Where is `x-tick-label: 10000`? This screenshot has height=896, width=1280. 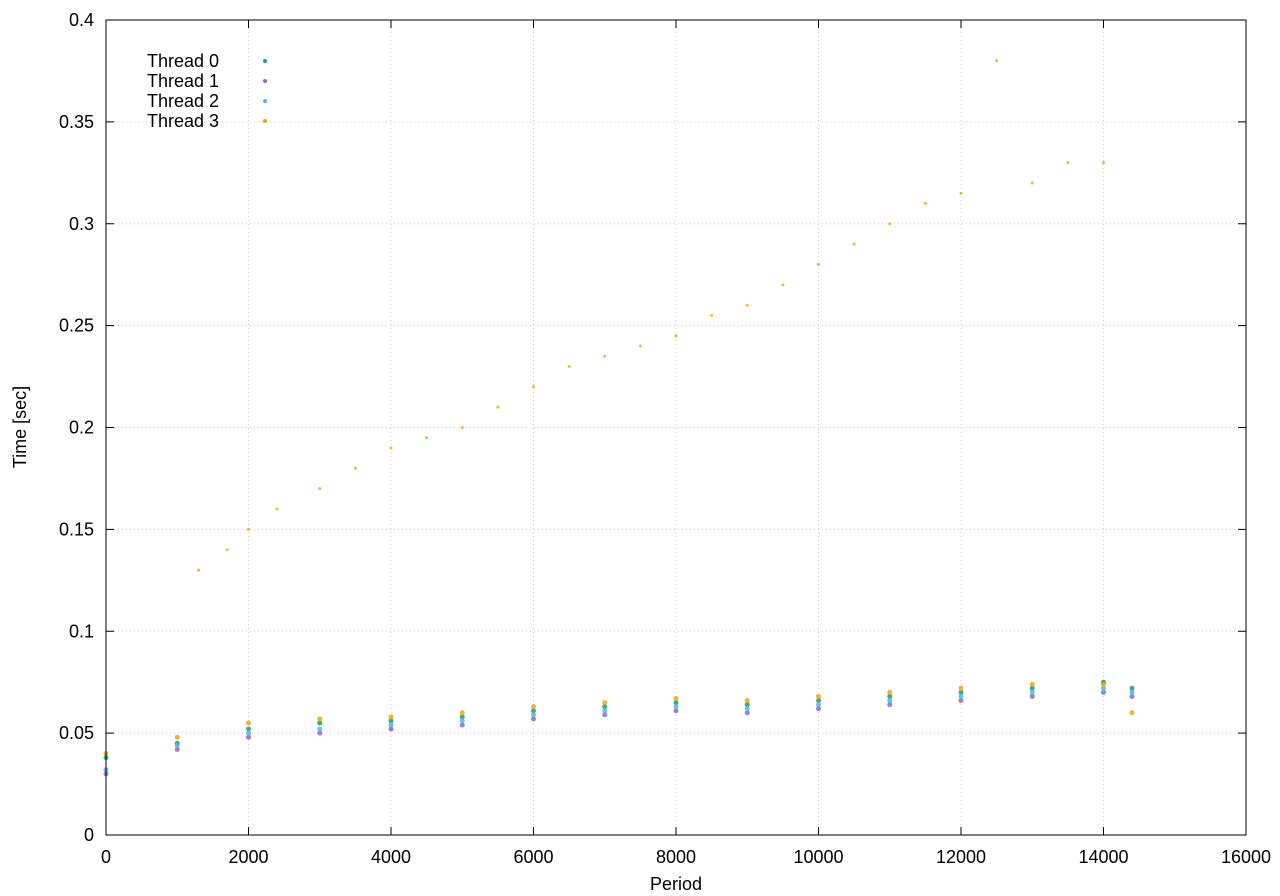 x-tick-label: 10000 is located at coordinates (818, 857).